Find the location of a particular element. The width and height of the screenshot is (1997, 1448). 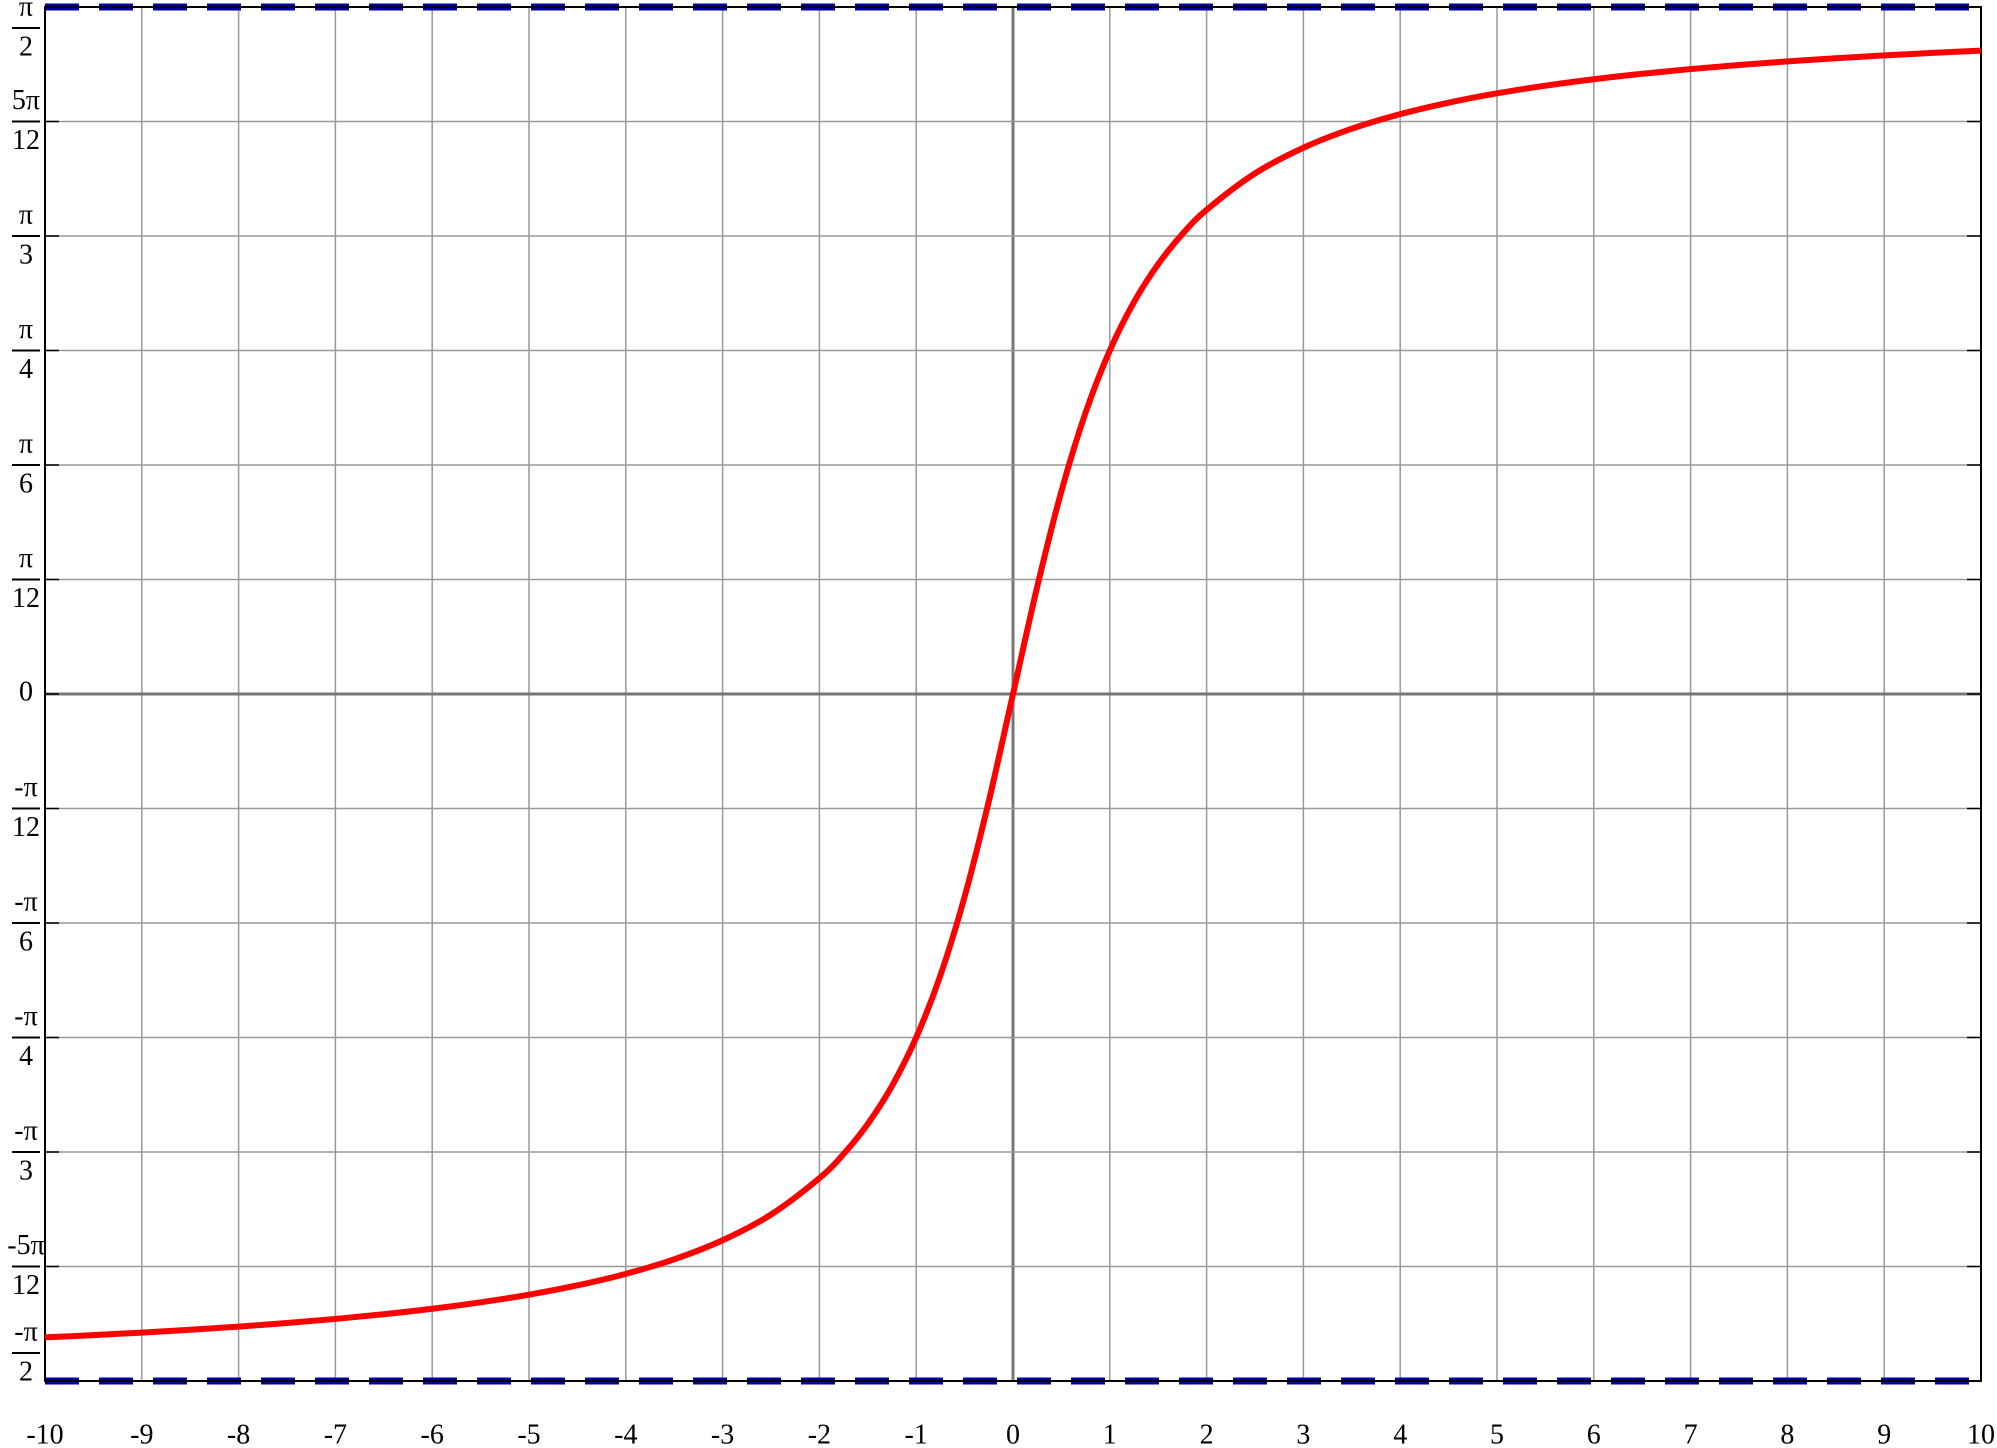

x-tick-label: 3 is located at coordinates (1303, 1433).